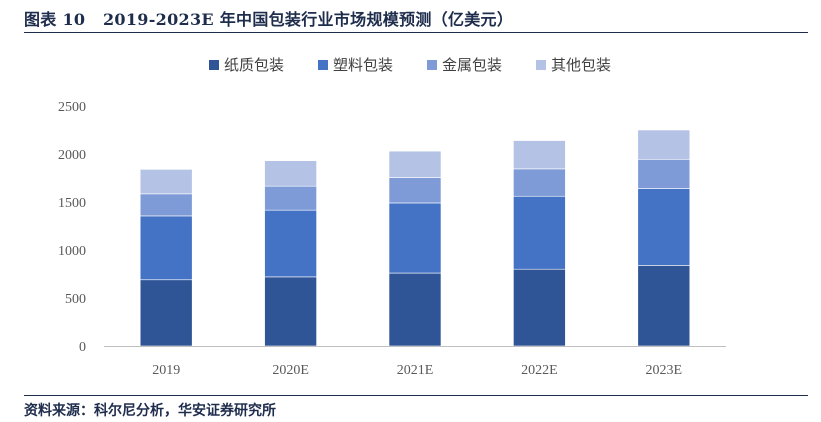  What do you see at coordinates (72, 227) in the screenshot?
I see `y-axis: 0 500 1000 1500 2000 2500` at bounding box center [72, 227].